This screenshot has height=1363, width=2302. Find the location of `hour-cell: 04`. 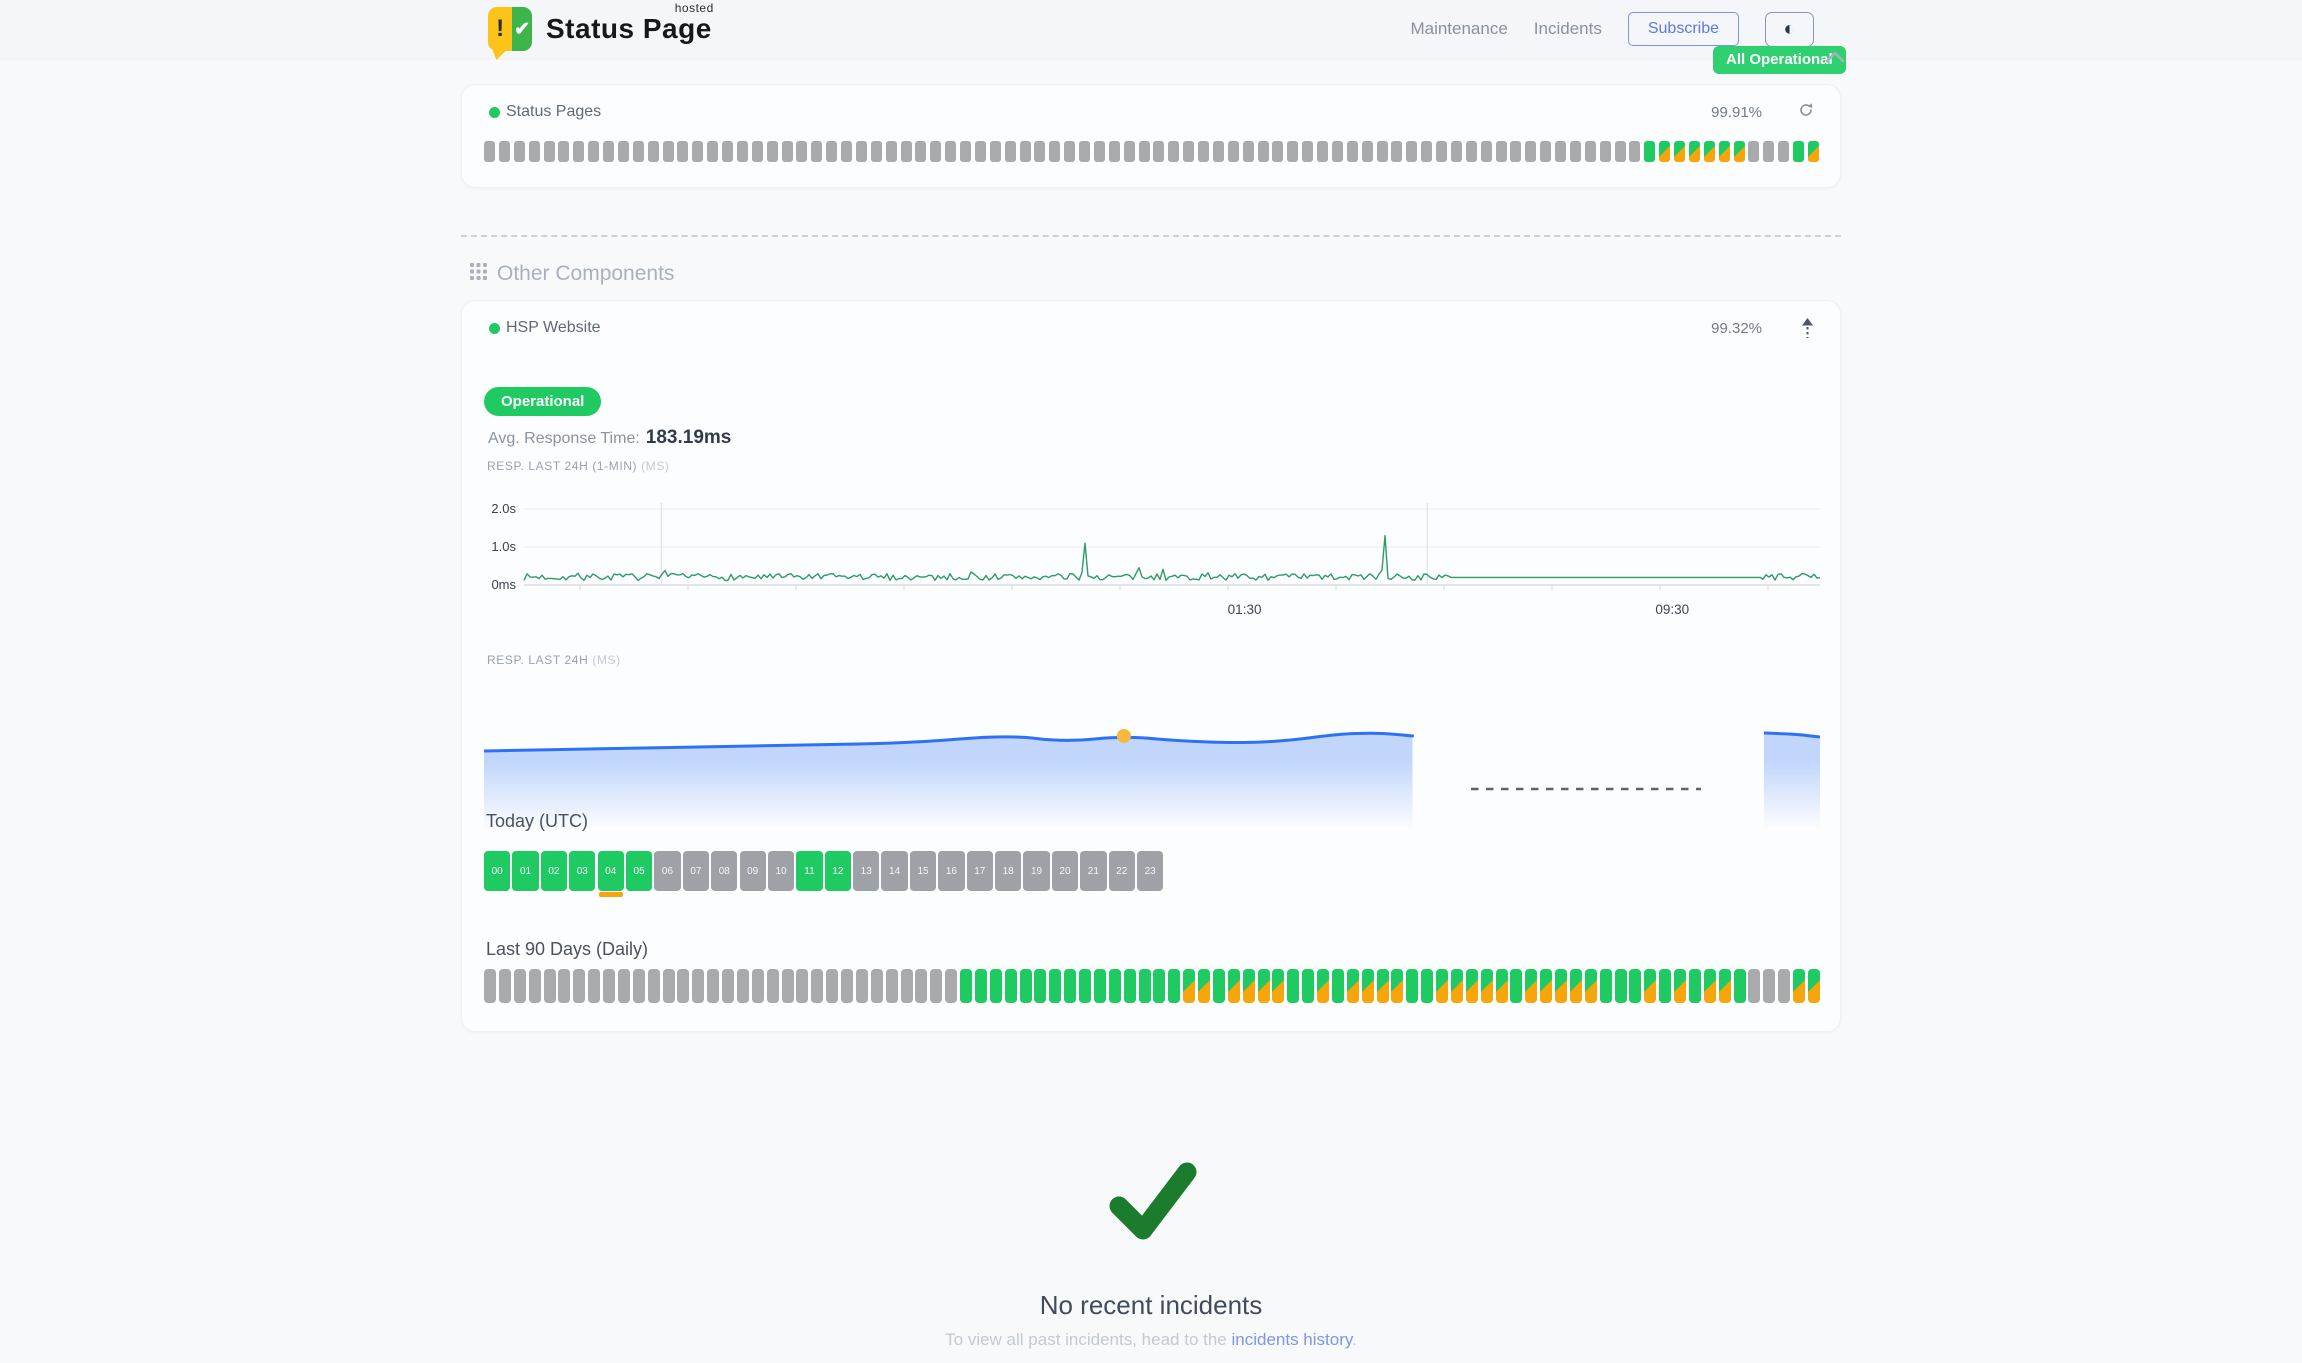

hour-cell: 04 is located at coordinates (610, 874).